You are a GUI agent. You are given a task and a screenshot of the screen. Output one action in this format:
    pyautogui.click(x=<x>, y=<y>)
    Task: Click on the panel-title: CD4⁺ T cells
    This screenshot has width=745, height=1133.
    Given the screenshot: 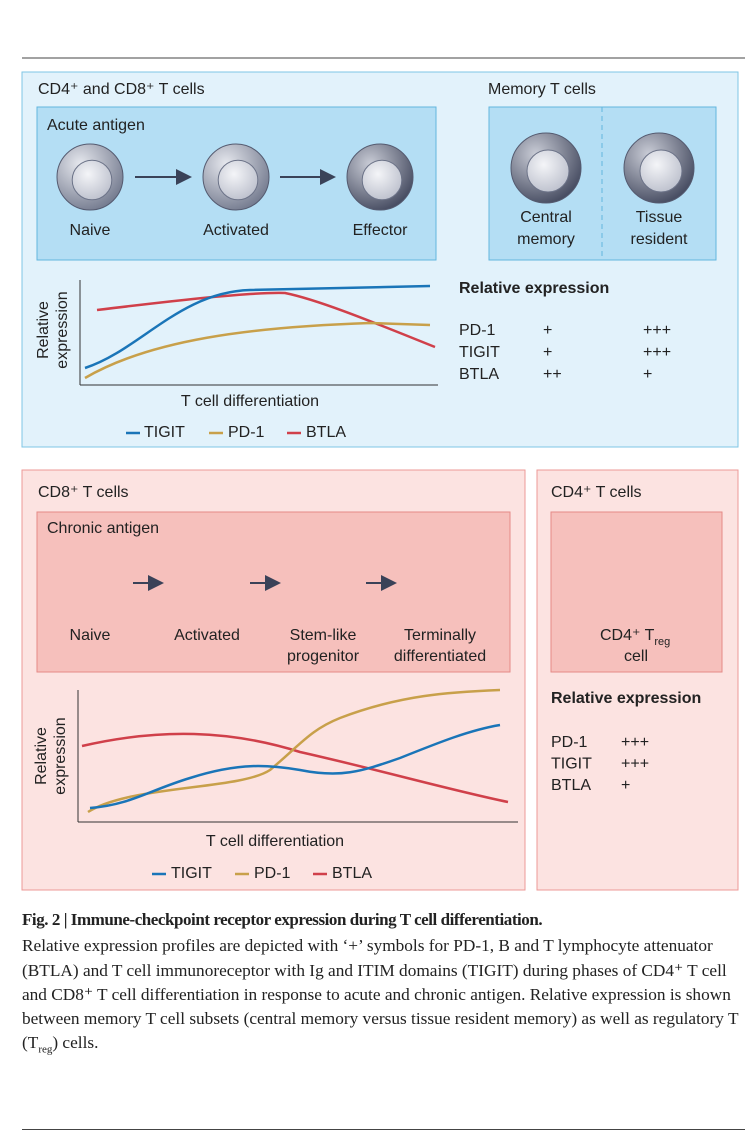 What is the action you would take?
    pyautogui.click(x=596, y=492)
    